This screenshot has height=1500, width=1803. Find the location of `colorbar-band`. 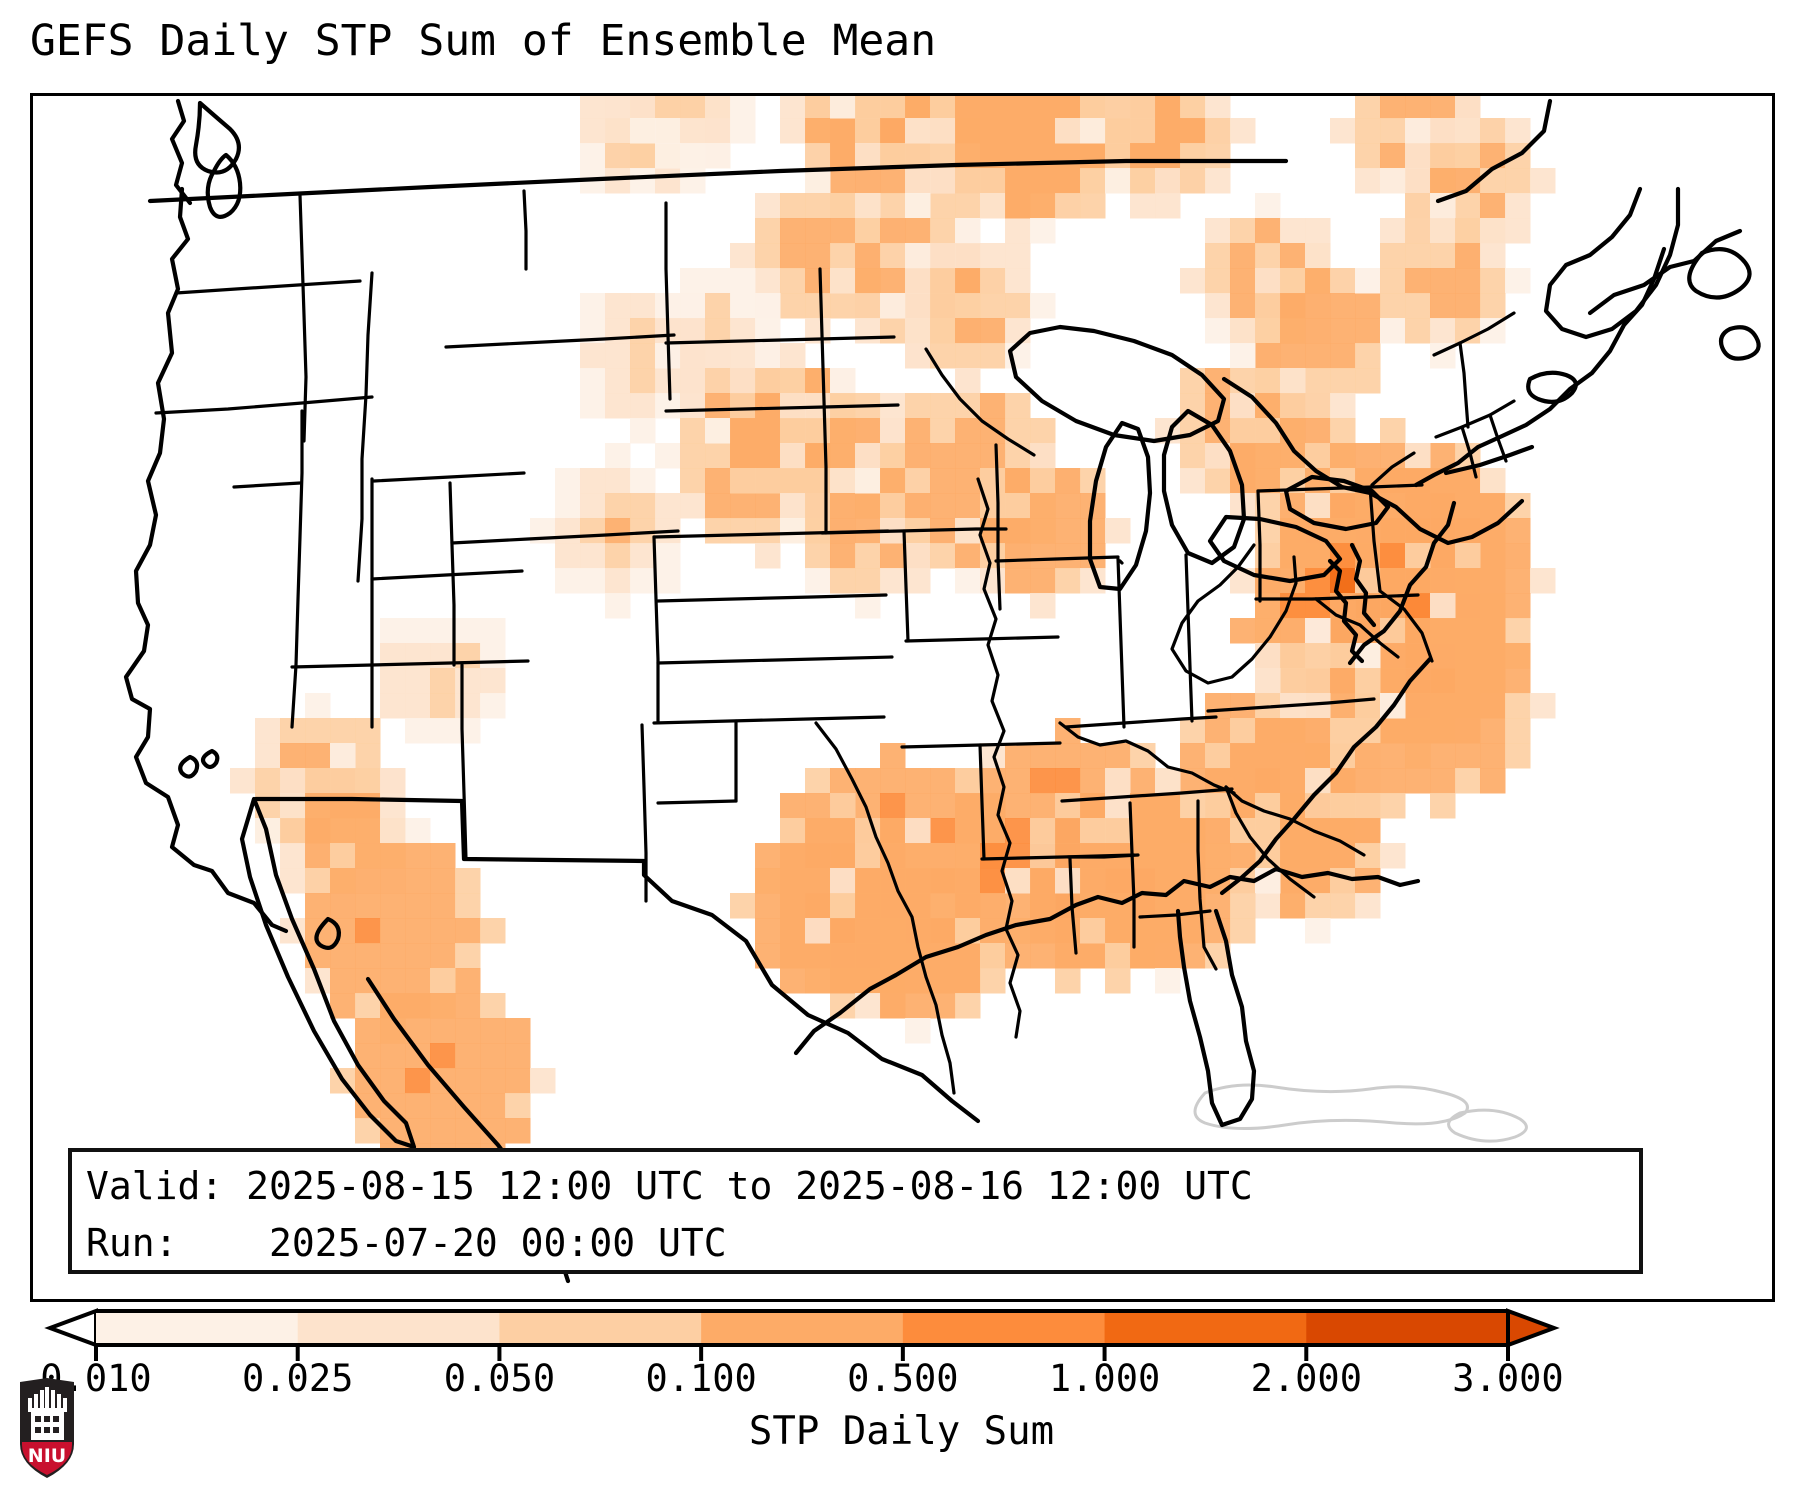

colorbar-band is located at coordinates (197, 1328).